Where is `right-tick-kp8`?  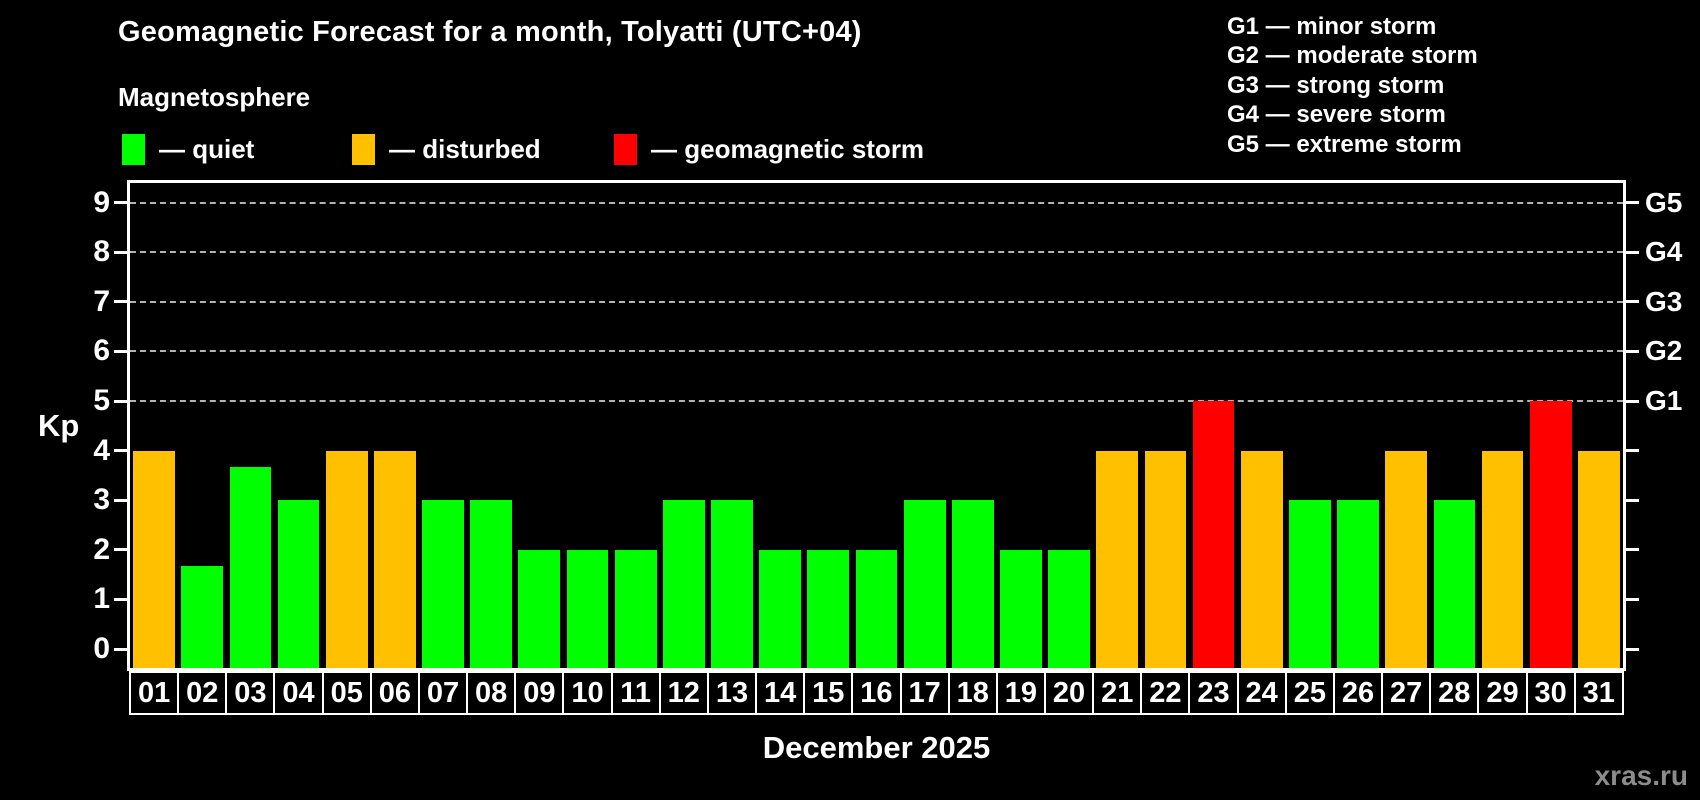 right-tick-kp8 is located at coordinates (1632, 252).